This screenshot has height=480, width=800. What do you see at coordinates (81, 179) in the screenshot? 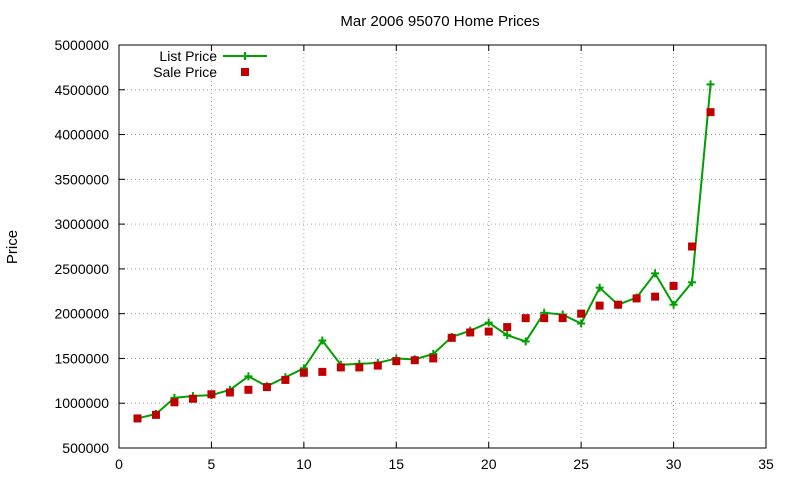
I see `y-tick-label: 3500000` at bounding box center [81, 179].